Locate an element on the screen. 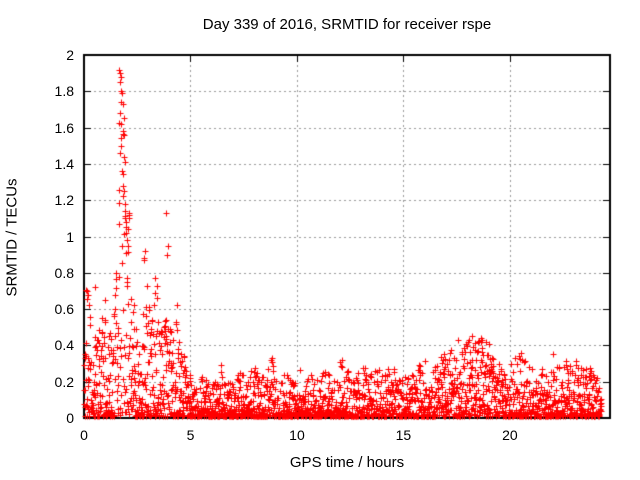 The height and width of the screenshot is (480, 640). y-tick-label: 1.8 is located at coordinates (64, 91).